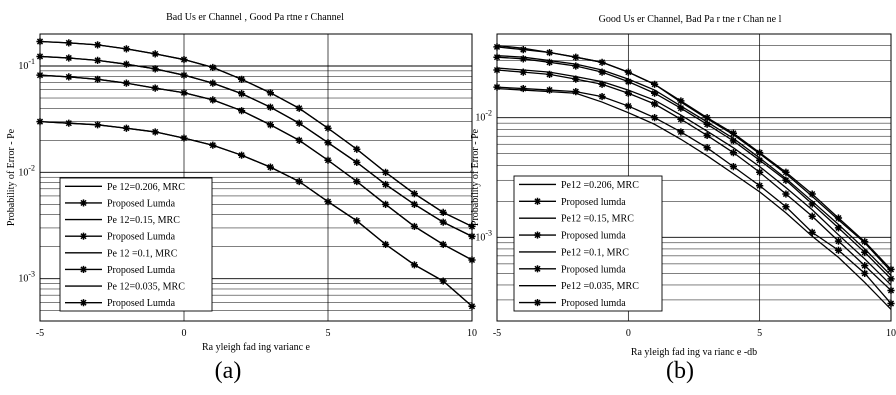 The height and width of the screenshot is (395, 896). What do you see at coordinates (475, 177) in the screenshot?
I see `y-axis-label: Probability of Error - Pe` at bounding box center [475, 177].